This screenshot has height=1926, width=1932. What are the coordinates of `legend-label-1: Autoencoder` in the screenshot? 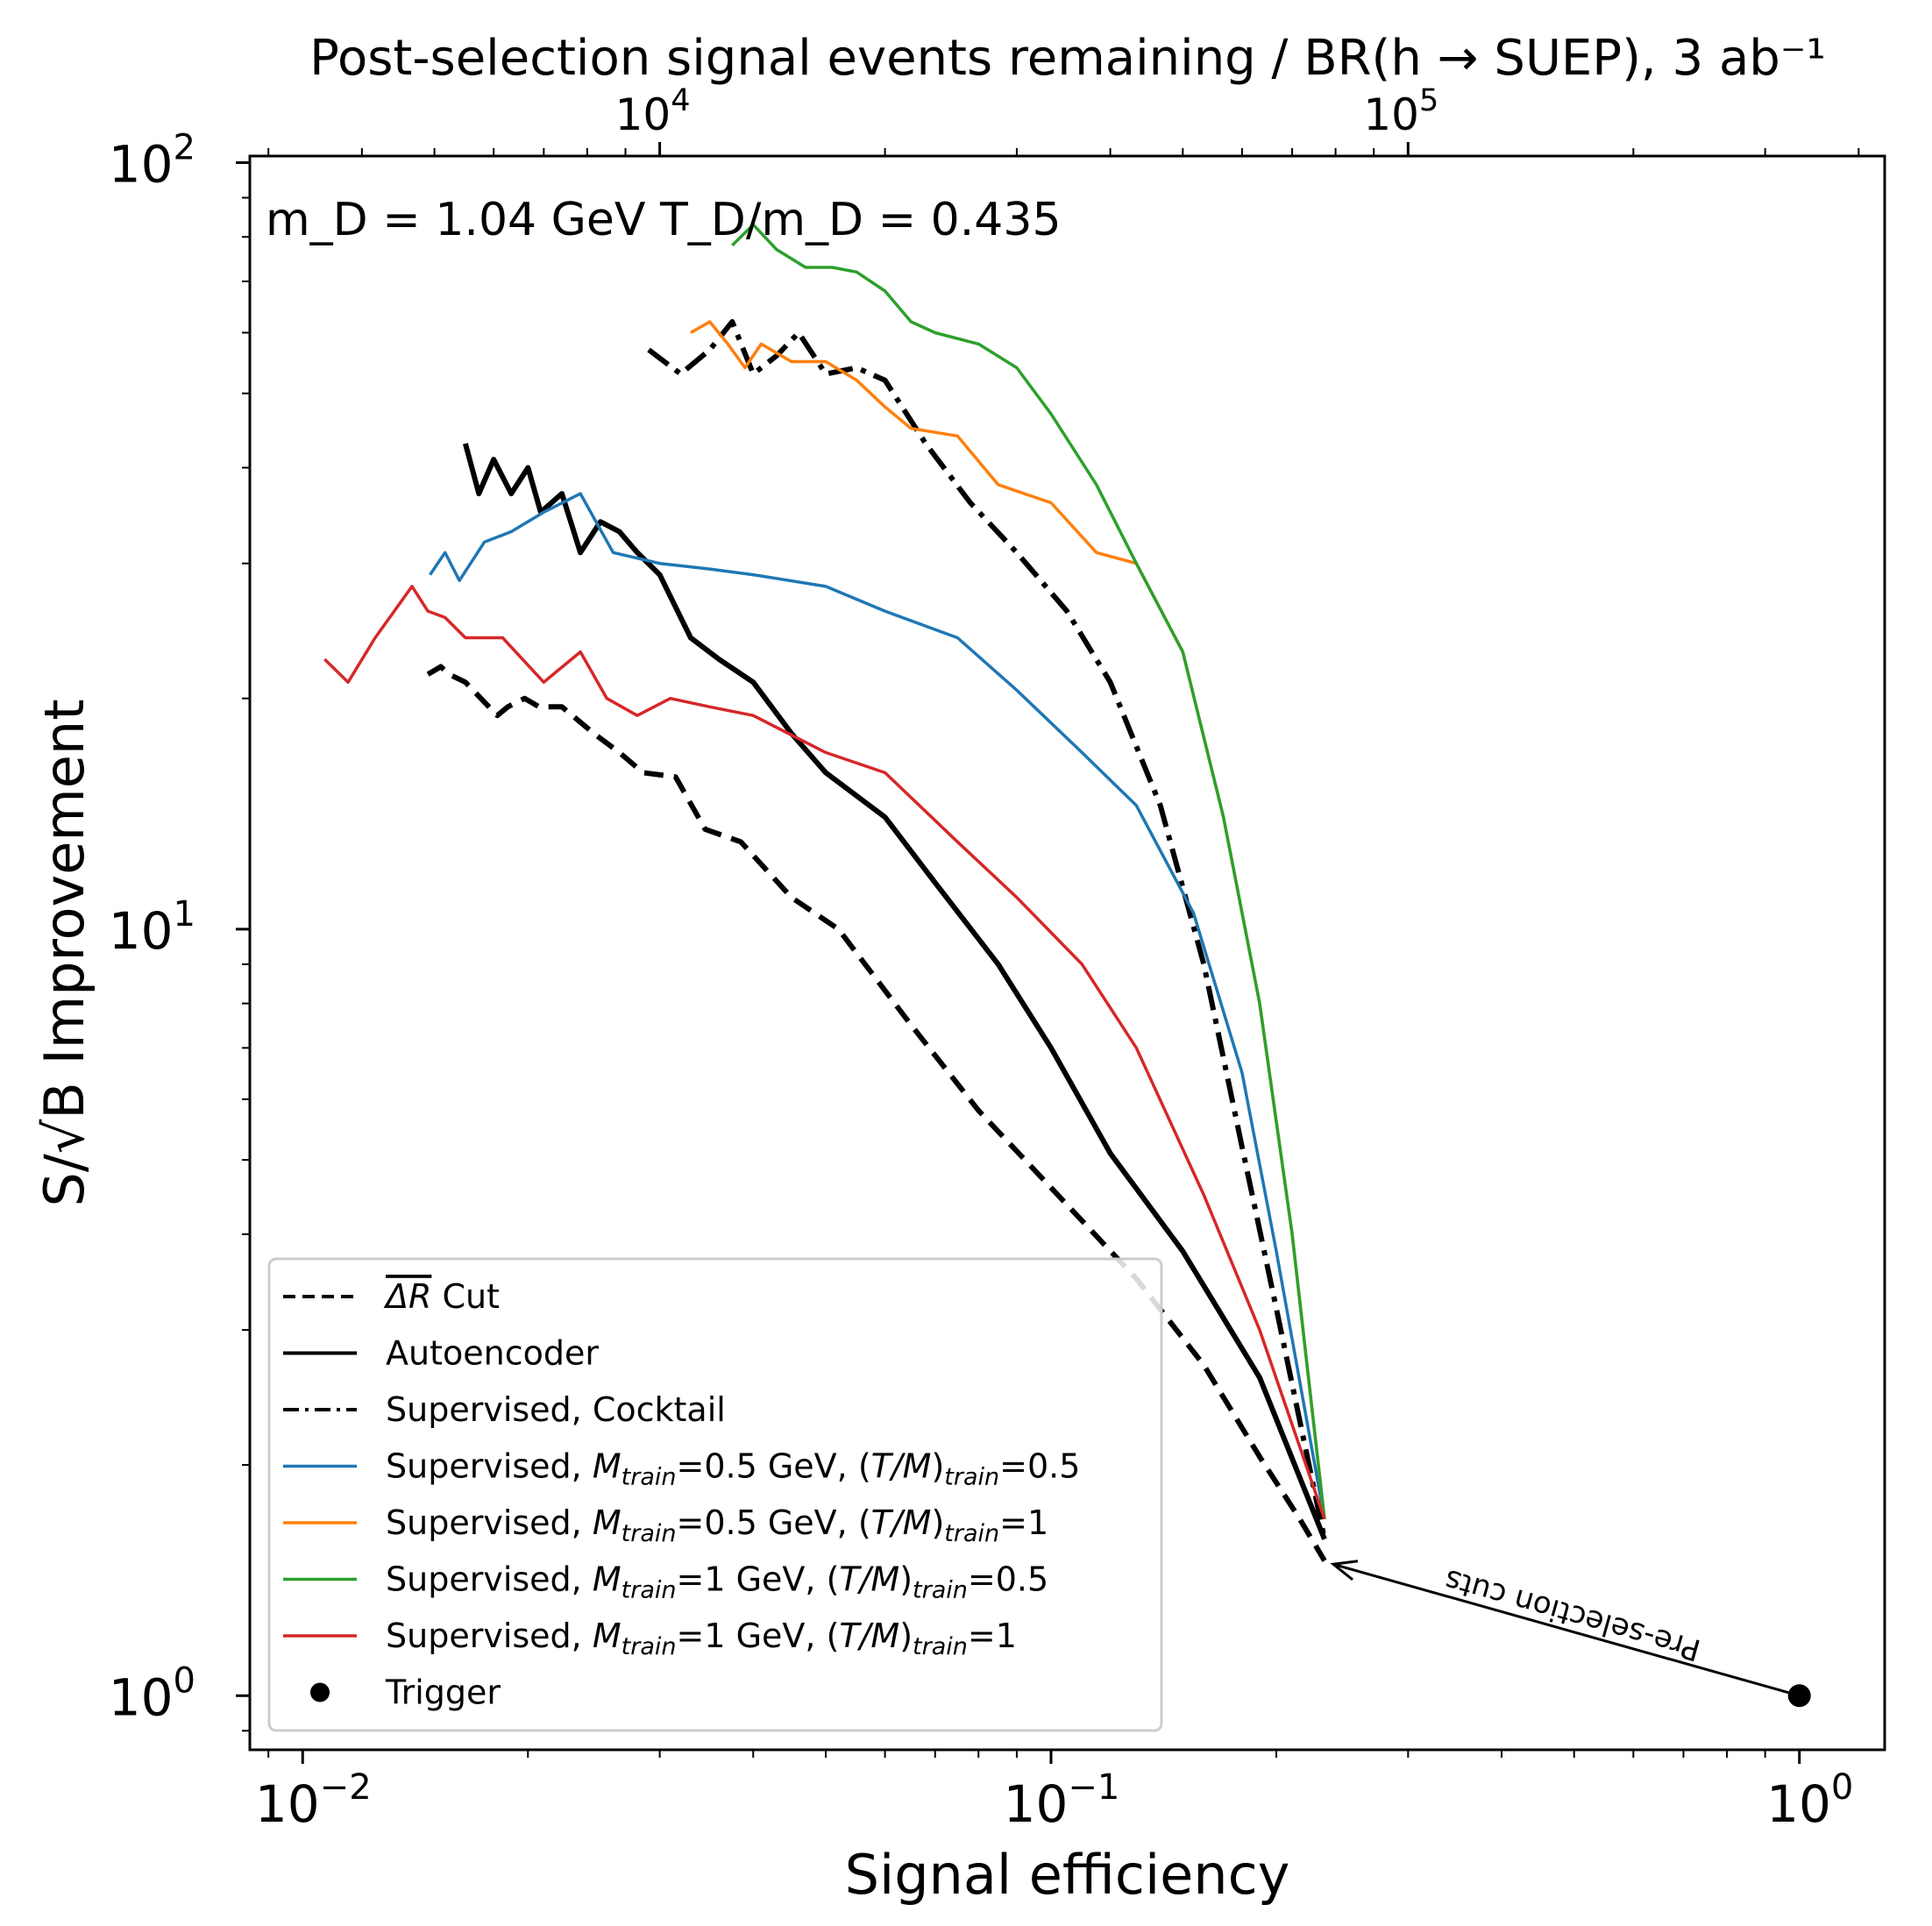 It's located at (492, 1354).